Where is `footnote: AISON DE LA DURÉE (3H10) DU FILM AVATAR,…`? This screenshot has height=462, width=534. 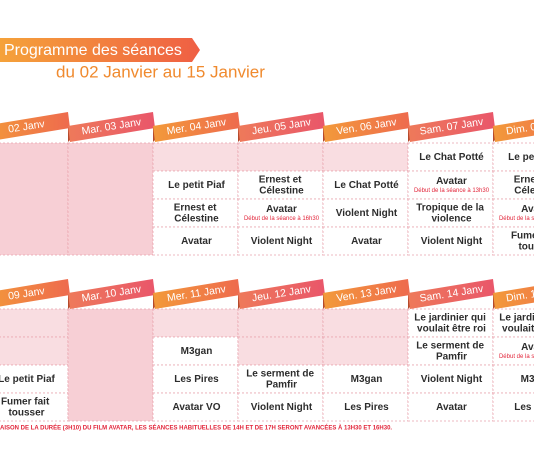 footnote: AISON DE LA DURÉE (3H10) DU FILM AVATAR,… is located at coordinates (196, 428).